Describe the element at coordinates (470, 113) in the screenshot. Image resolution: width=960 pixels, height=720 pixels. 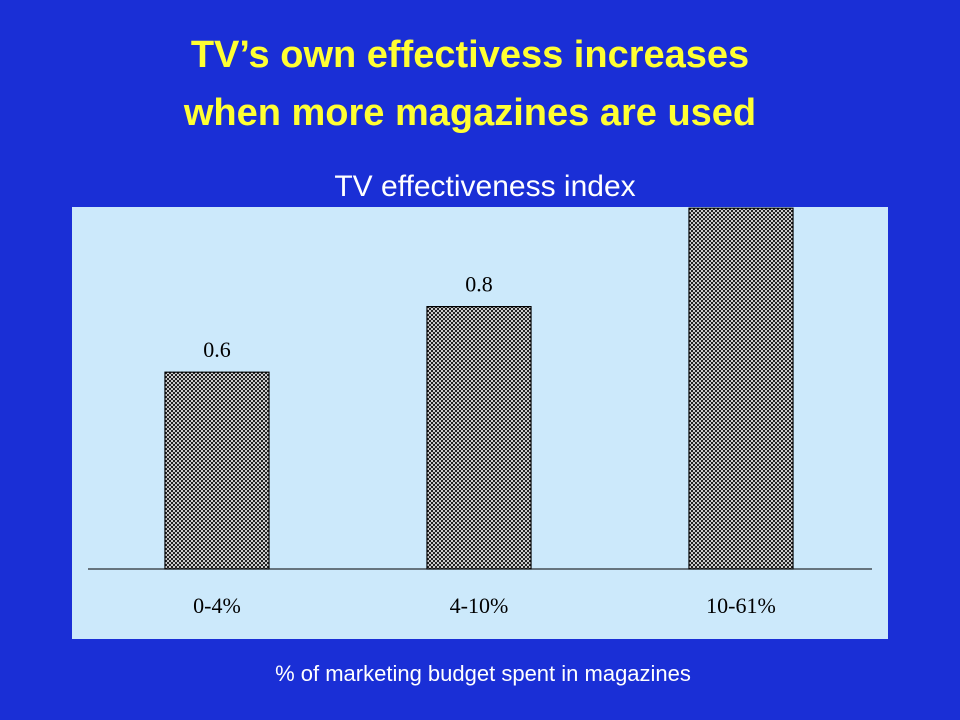
I see `slide-title-line-2: when more magazines are used` at that location.